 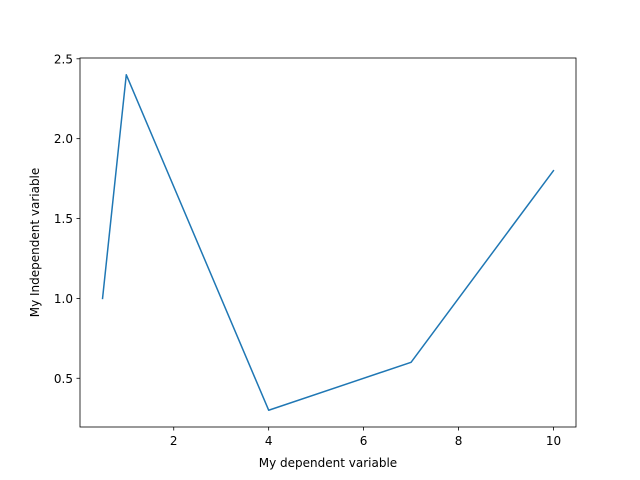 I want to click on y-tick-label: 1.5, so click(x=63, y=219).